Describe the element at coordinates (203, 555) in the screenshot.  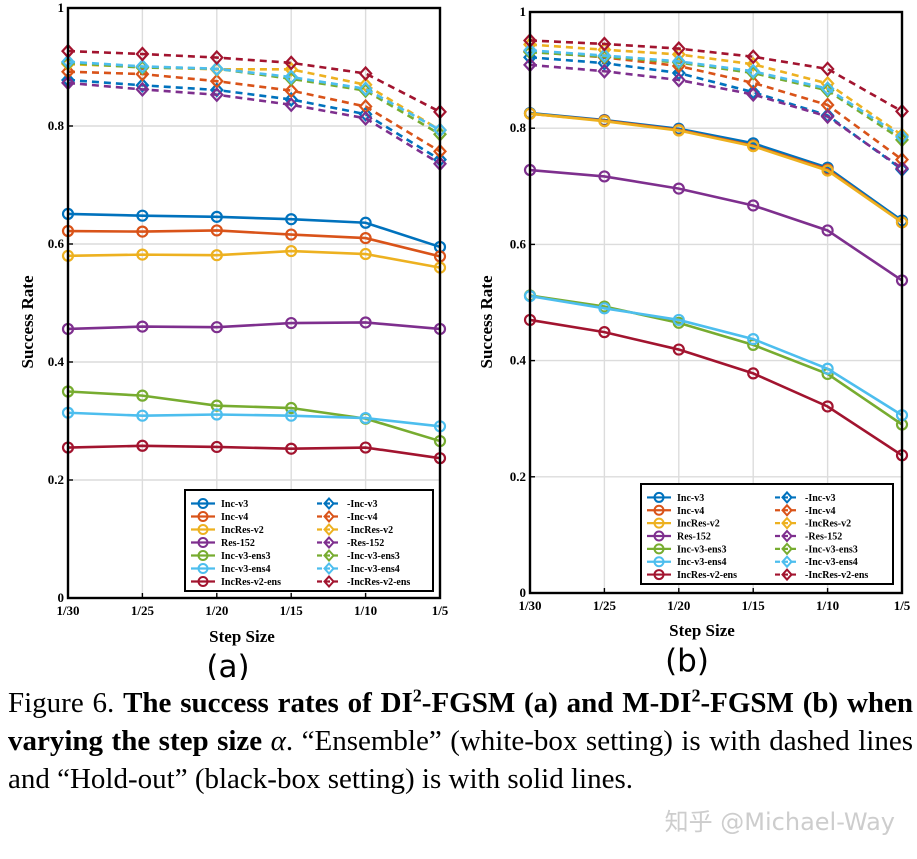
I see `legend-marker-inc-v3-ens3` at that location.